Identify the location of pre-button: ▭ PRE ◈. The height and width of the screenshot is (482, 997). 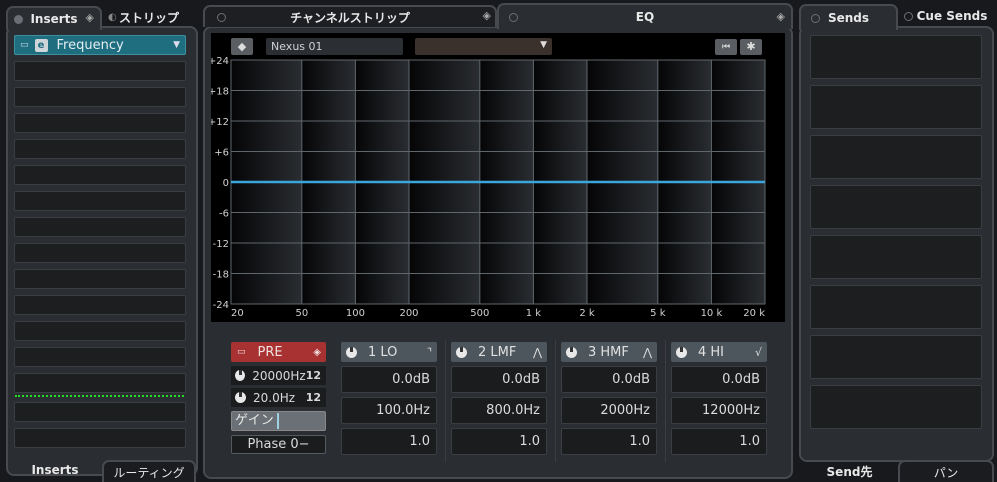
(278, 352).